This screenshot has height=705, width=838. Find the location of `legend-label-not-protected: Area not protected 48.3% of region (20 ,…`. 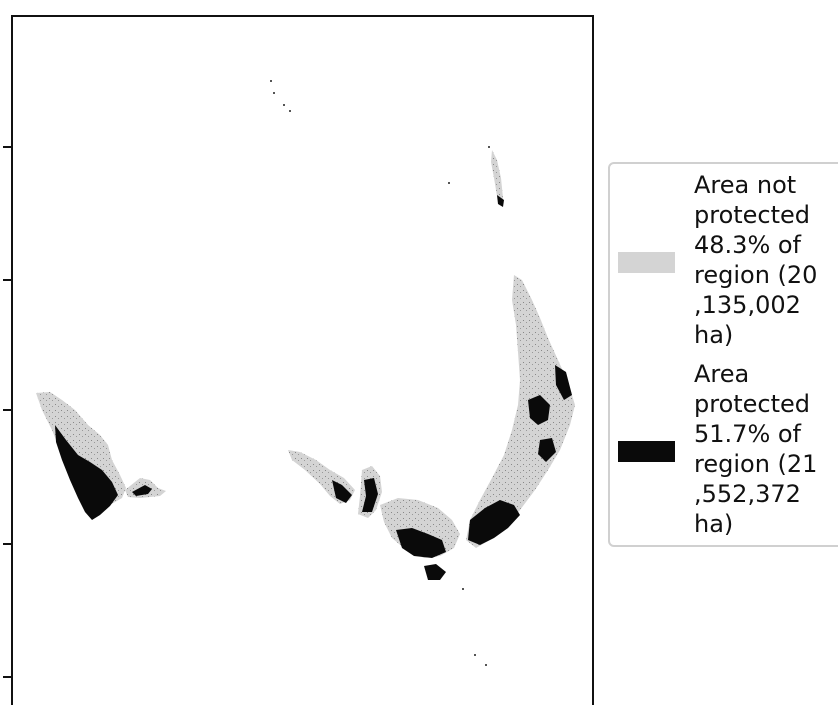

legend-label-not-protected: Area not protected 48.3% of region (20 ,… is located at coordinates (756, 260).